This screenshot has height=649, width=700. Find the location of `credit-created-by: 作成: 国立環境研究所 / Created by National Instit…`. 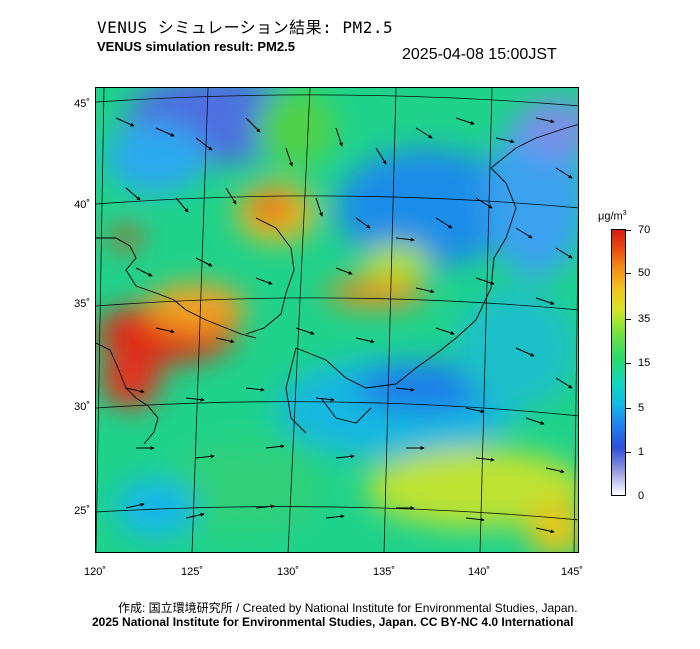

credit-created-by: 作成: 国立環境研究所 / Created by National Instit… is located at coordinates (348, 608).